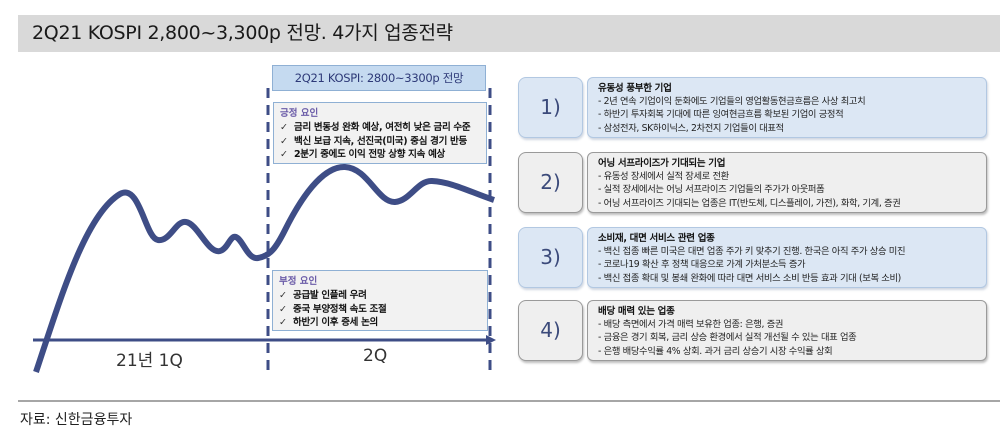 The height and width of the screenshot is (445, 1000). Describe the element at coordinates (242, 33) in the screenshot. I see `page-title: 2Q21 KOSPI 2,800~3,300p 전망. 4가지 업종전략` at that location.